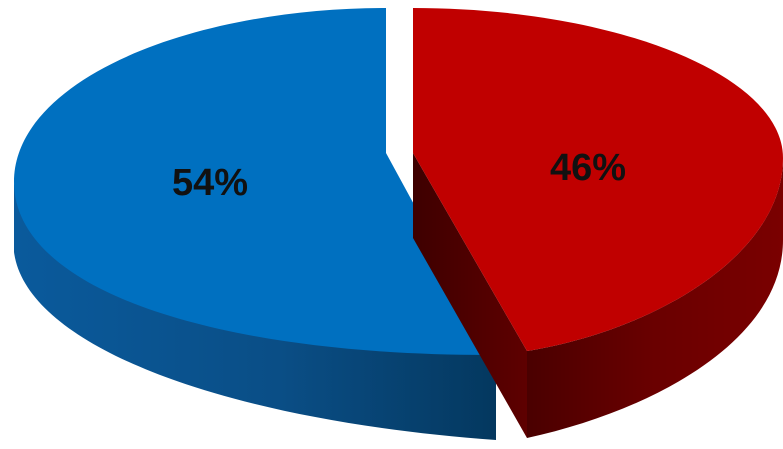  I want to click on pie-slice-2-label: 46%, so click(588, 168).